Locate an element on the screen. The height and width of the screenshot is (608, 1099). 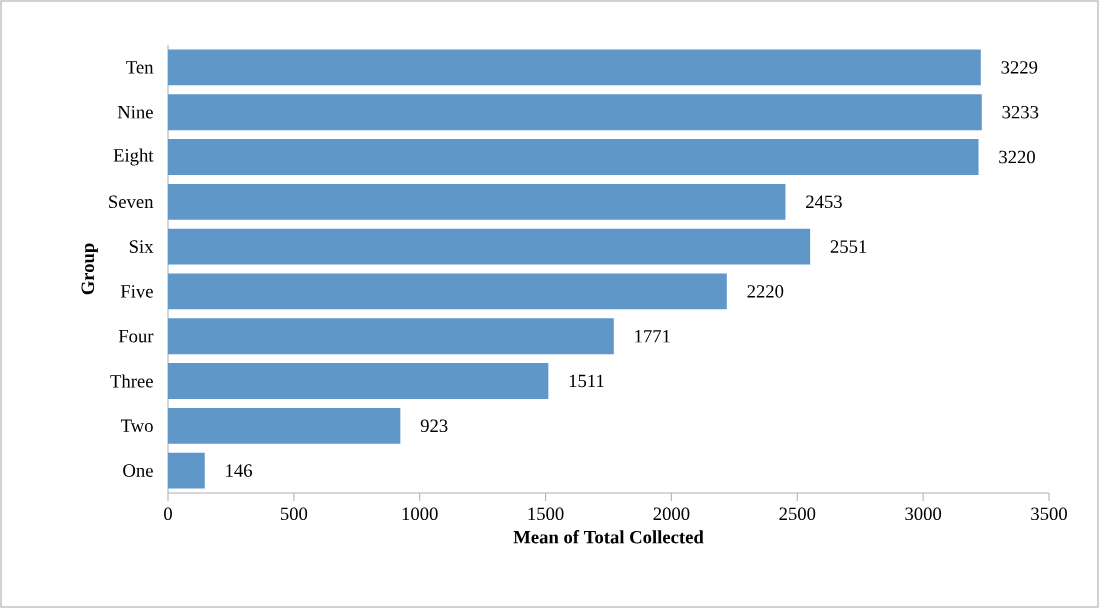
x-tick-label: 2500 is located at coordinates (797, 514).